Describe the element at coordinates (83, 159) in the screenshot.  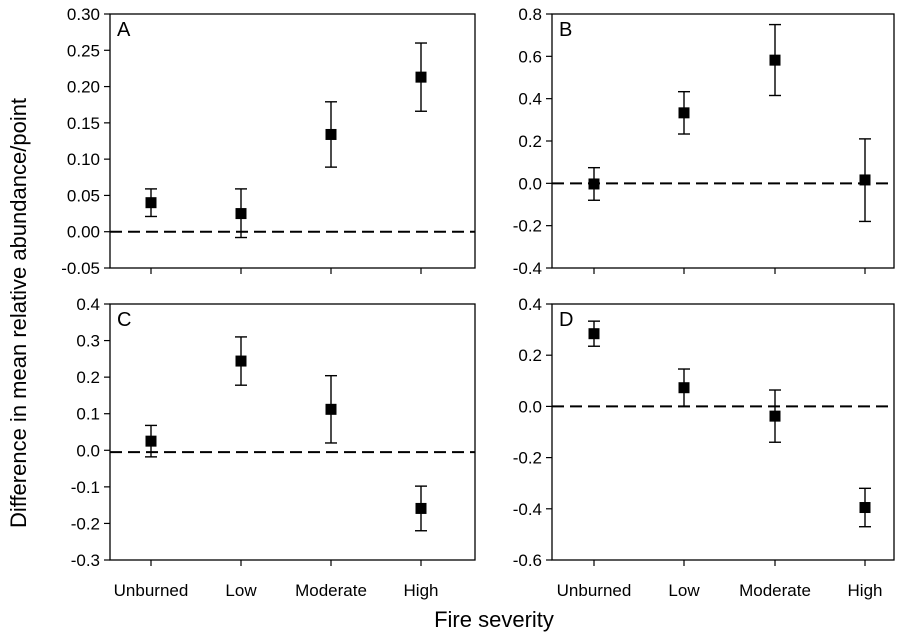
I see `y-tick-label: 0.10` at that location.